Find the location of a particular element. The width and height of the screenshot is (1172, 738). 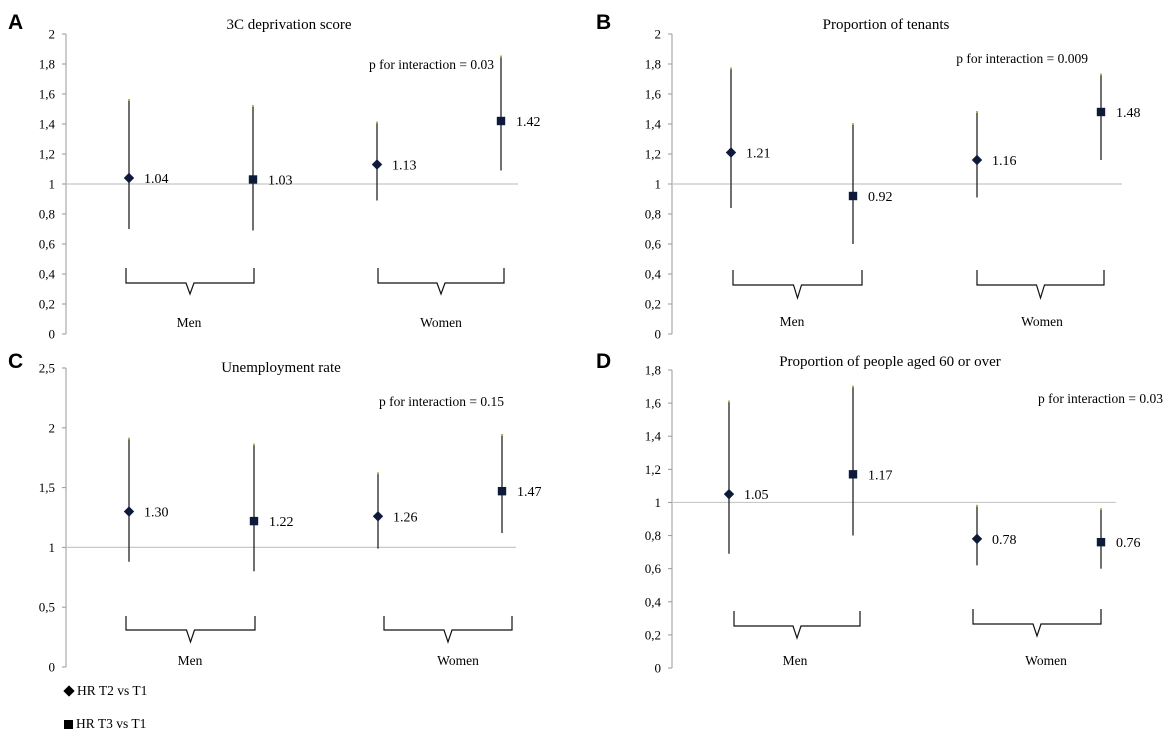

panel-c-data-label: 1.30 is located at coordinates (156, 513).